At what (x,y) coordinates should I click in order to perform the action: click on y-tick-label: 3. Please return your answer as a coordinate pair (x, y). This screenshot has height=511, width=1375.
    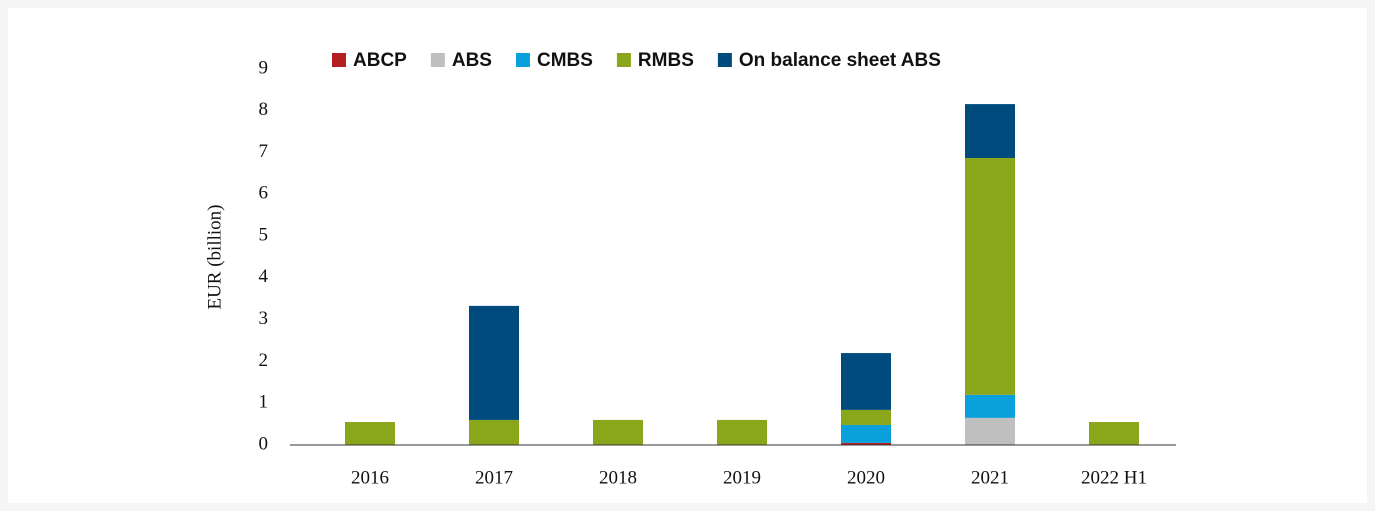
    Looking at the image, I should click on (264, 318).